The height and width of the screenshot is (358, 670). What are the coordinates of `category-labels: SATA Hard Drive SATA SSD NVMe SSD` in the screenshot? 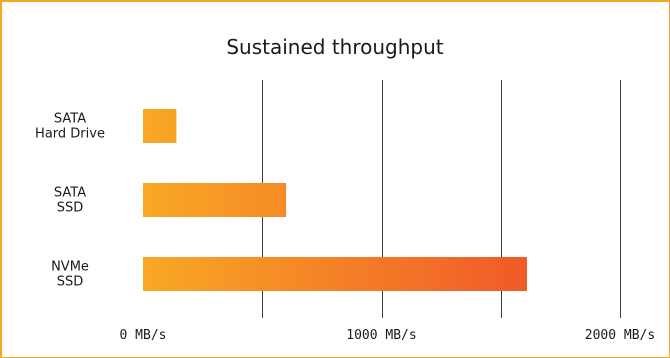 It's located at (70, 201).